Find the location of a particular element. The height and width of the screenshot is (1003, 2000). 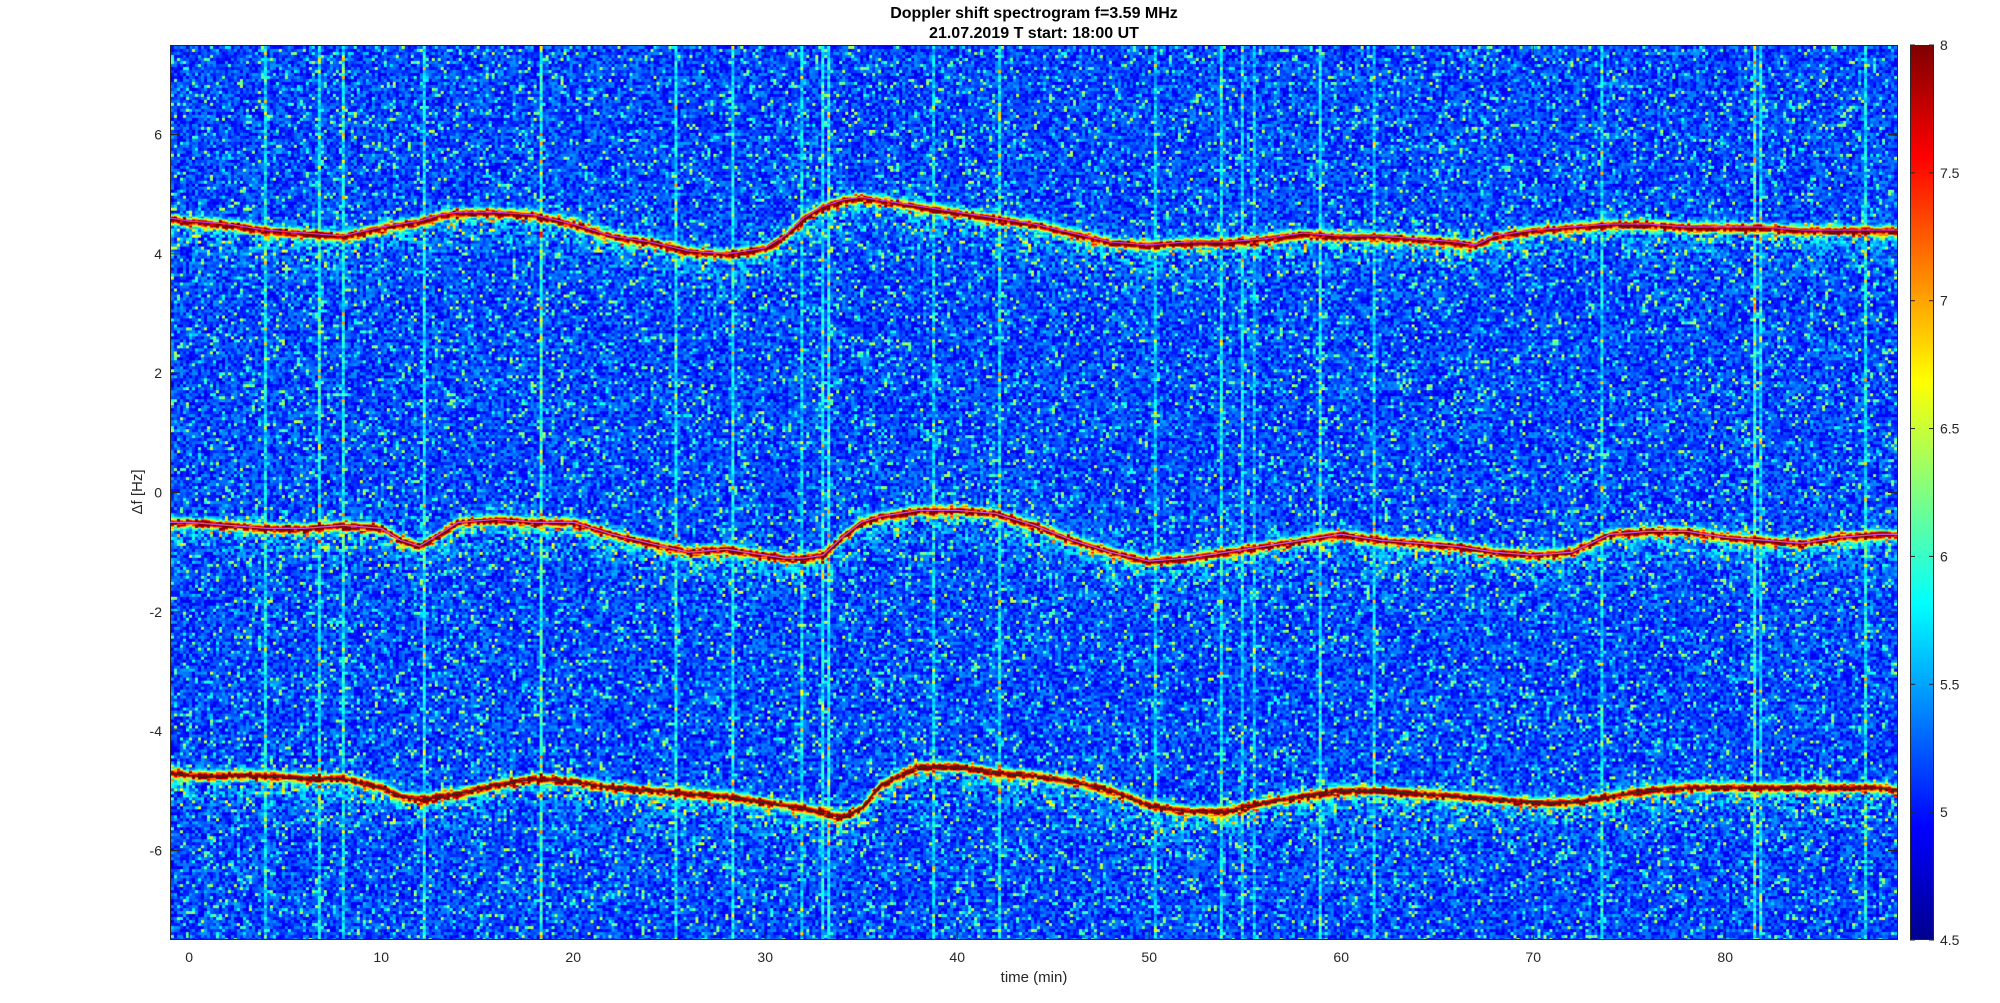

x-tick-label: 0 is located at coordinates (189, 957).